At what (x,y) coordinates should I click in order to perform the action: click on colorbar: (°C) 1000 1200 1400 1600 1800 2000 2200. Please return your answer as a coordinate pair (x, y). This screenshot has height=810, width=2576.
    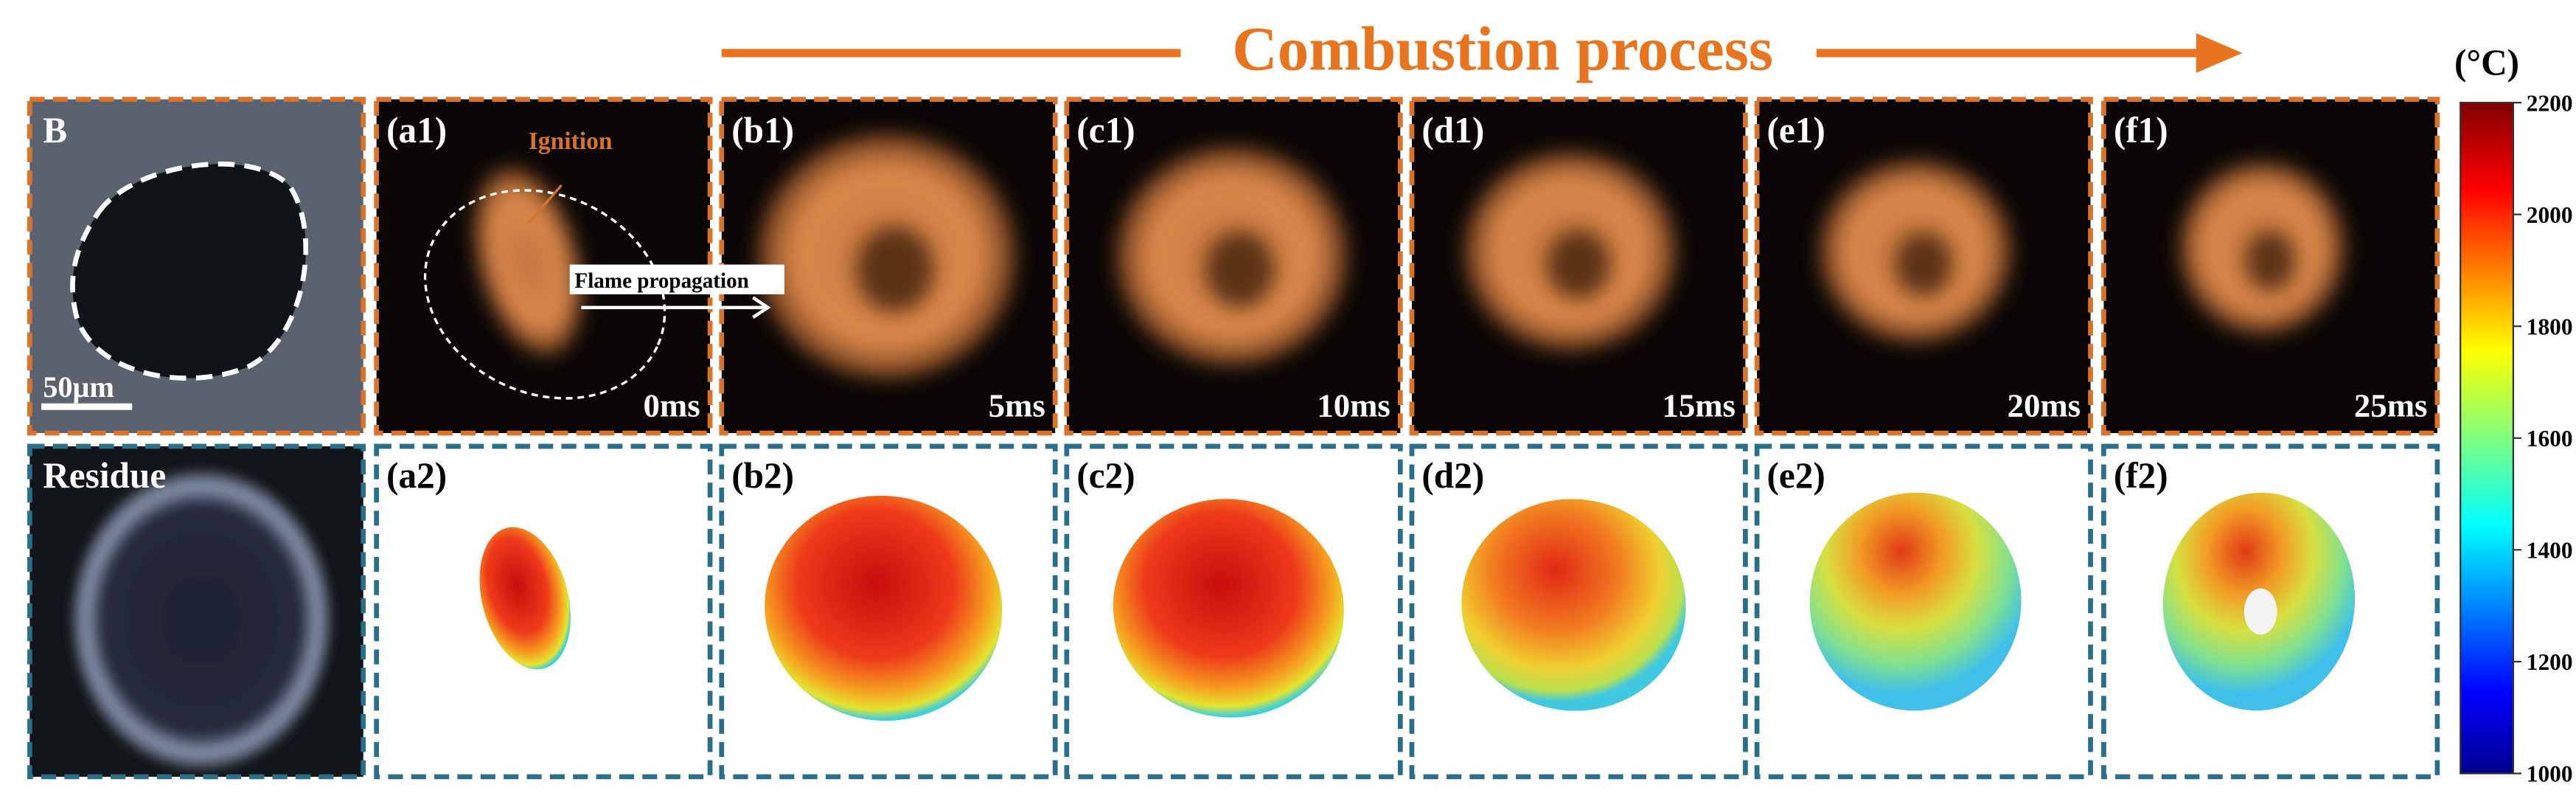
    Looking at the image, I should click on (2513, 415).